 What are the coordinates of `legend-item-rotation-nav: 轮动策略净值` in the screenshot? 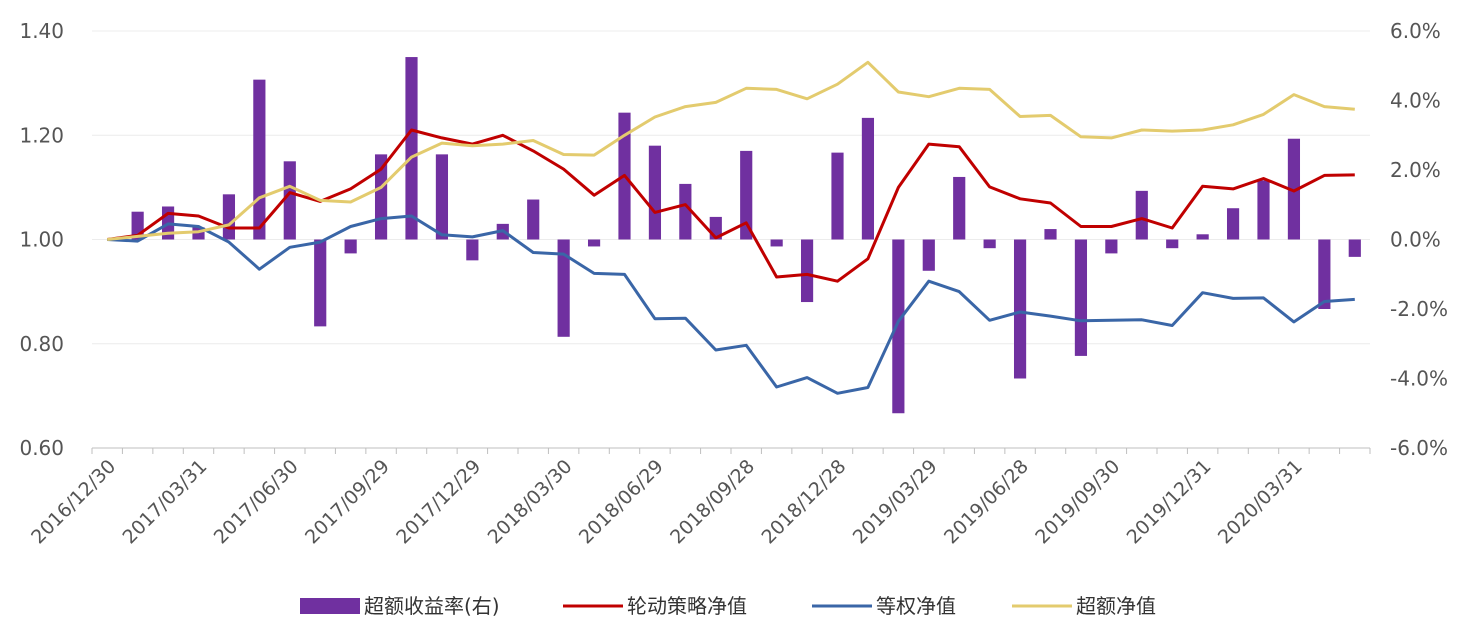 It's located at (655, 606).